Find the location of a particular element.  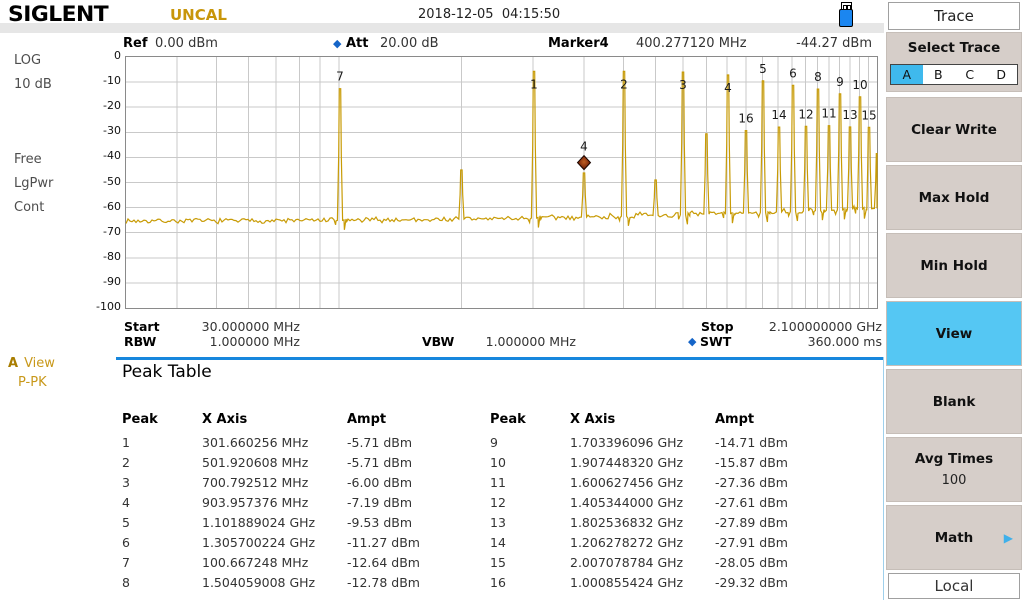

table-cell: -27.36 dBm is located at coordinates (751, 482).